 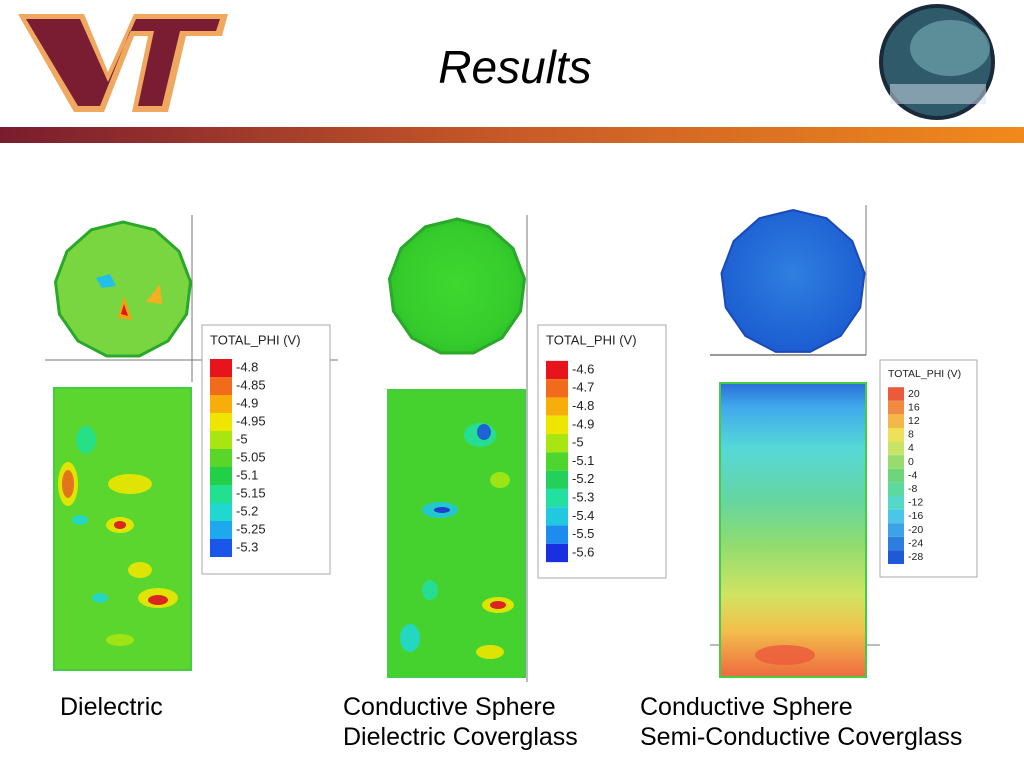 What do you see at coordinates (911, 462) in the screenshot?
I see `legend-label: 0` at bounding box center [911, 462].